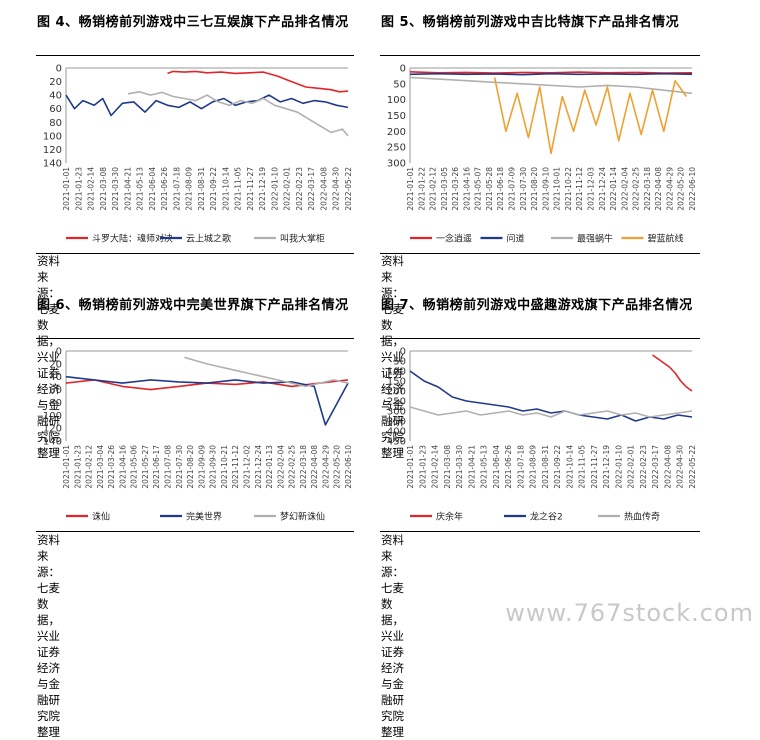 The width and height of the screenshot is (760, 740). What do you see at coordinates (444, 189) in the screenshot?
I see `x-tick-label: 2021-03-05` at bounding box center [444, 189].